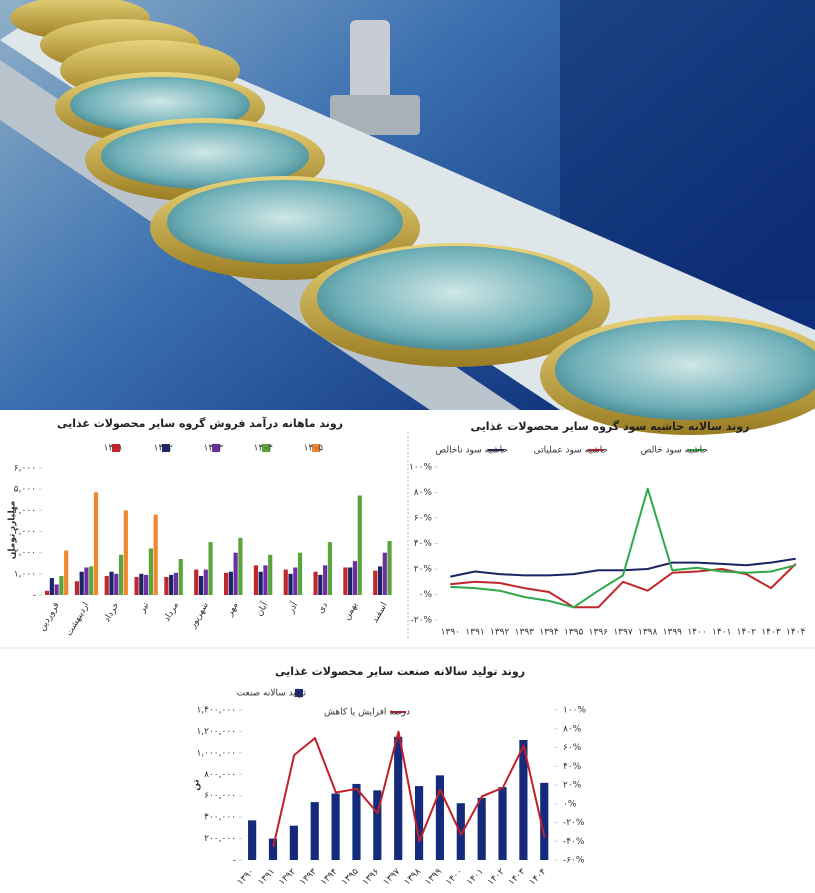  Describe the element at coordinates (220, 839) in the screenshot. I see `y-tick-label: ۲۰۰,۰۰۰` at that location.